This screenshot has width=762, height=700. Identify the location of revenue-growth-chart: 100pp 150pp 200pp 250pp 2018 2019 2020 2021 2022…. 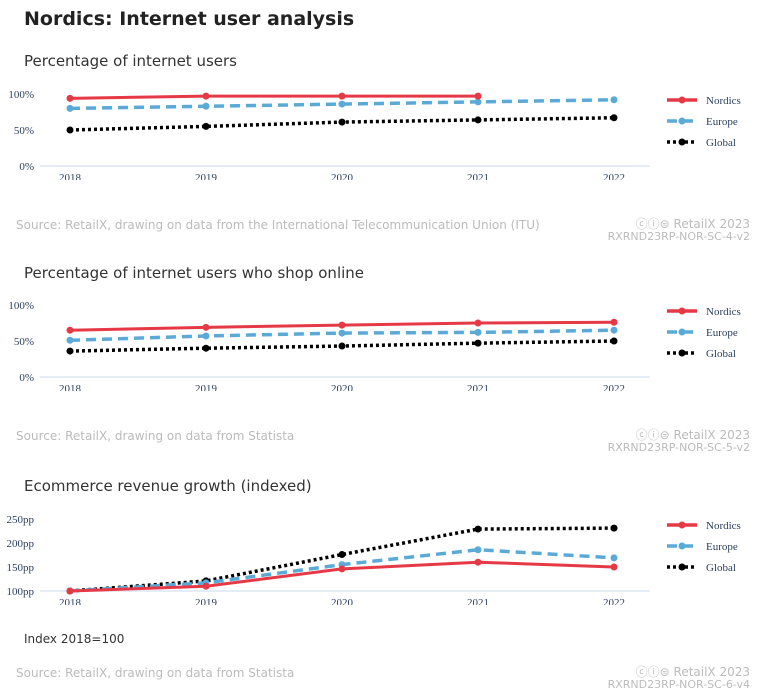
(374, 559).